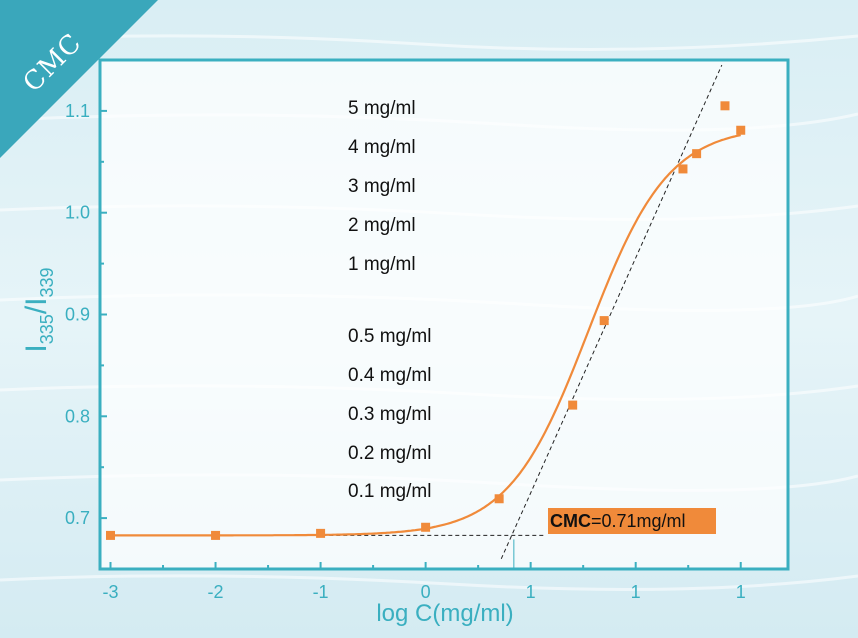  What do you see at coordinates (216, 592) in the screenshot?
I see `x-tick-label: -2` at bounding box center [216, 592].